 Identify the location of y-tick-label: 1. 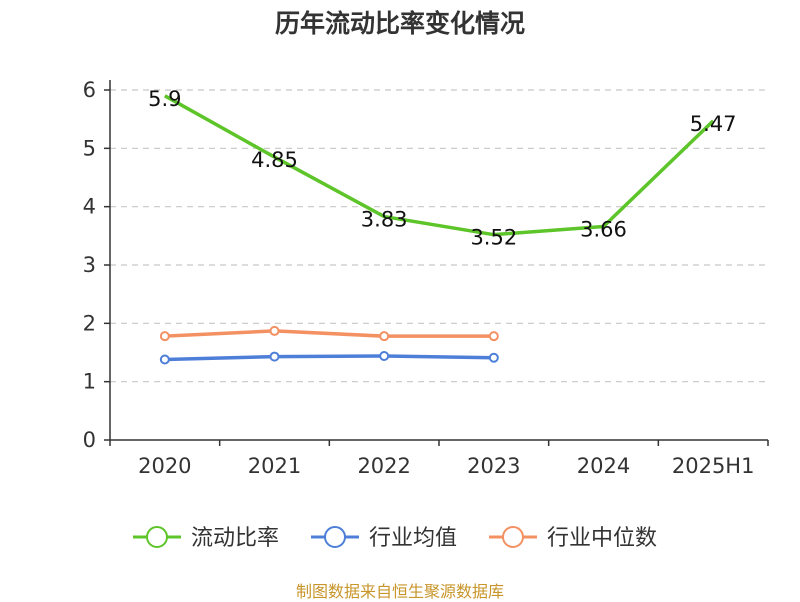
(89, 382).